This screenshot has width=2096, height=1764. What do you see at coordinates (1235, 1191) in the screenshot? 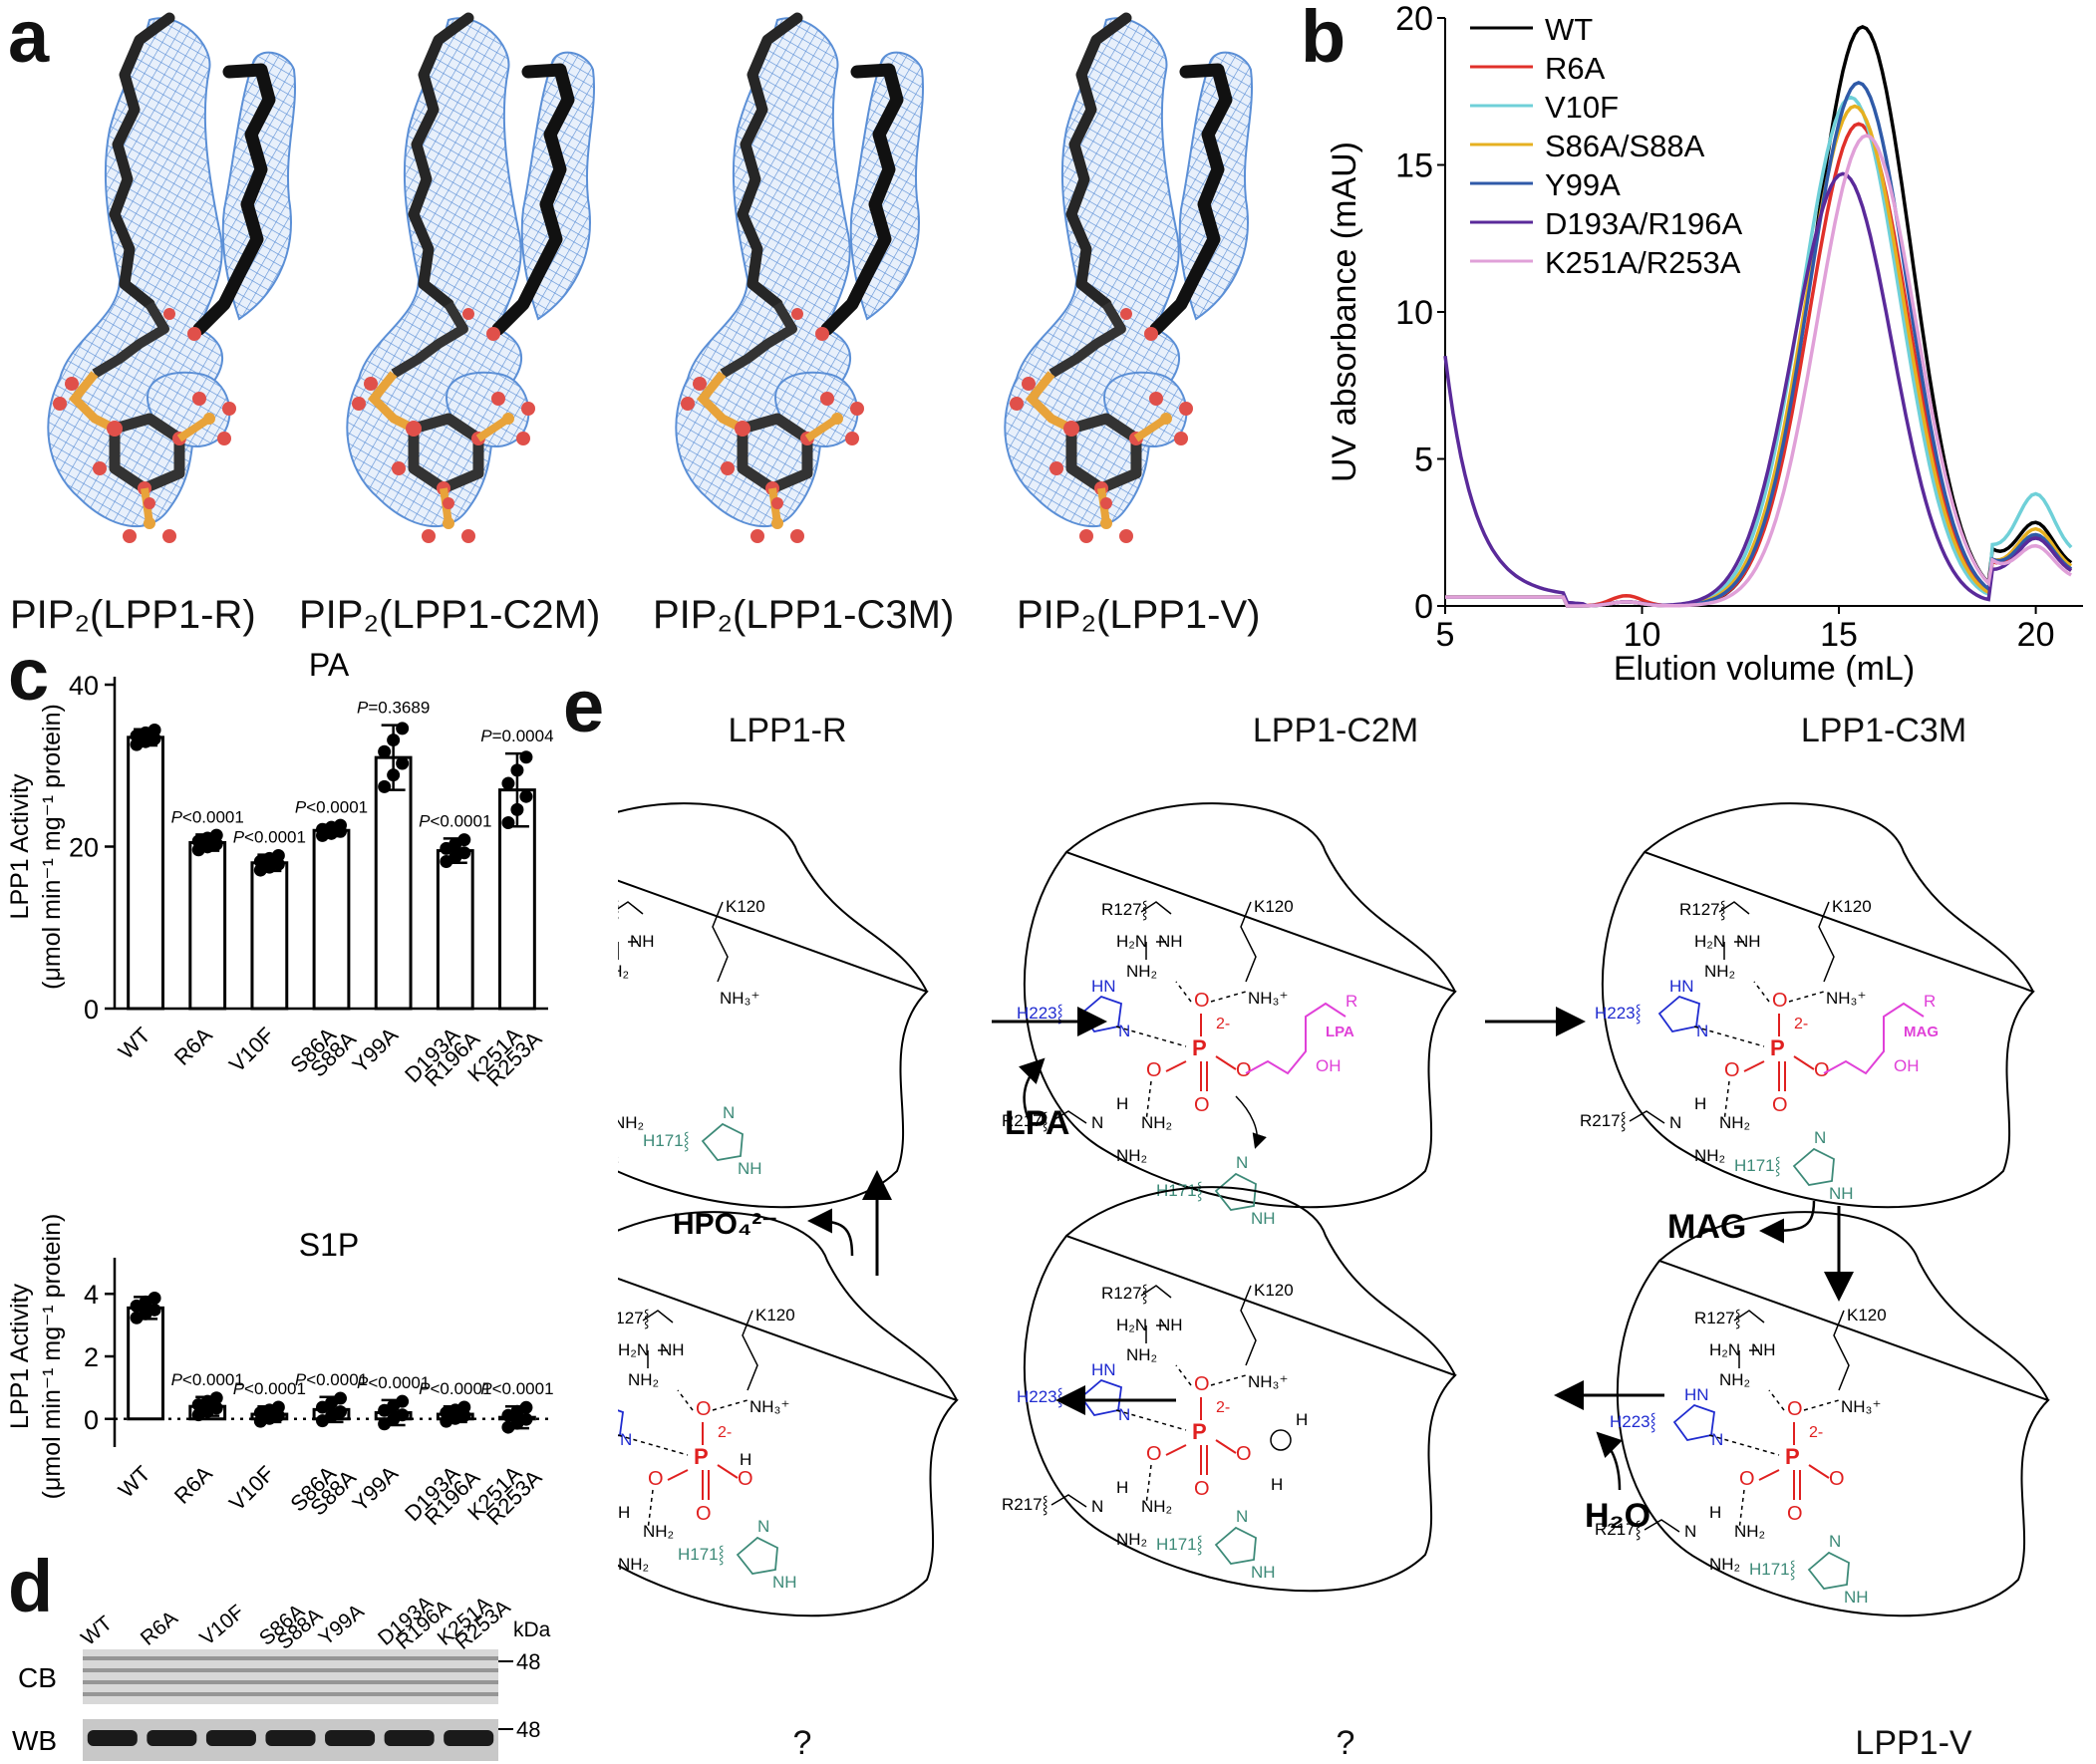
I see `imidazole-h171` at bounding box center [1235, 1191].